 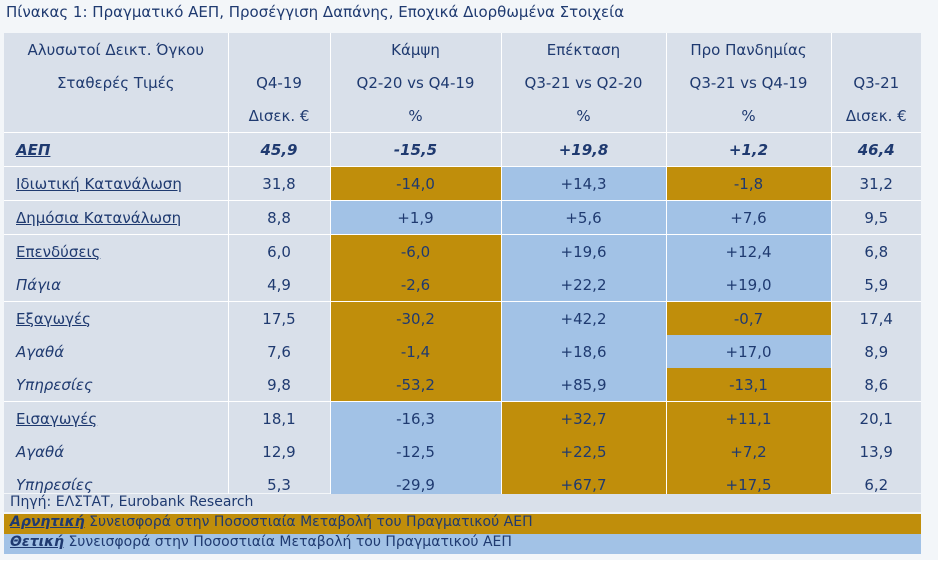 I want to click on table-row: Αγαθά 7,6 -1,4 +18,6 +17,0 8,9, so click(x=462, y=351).